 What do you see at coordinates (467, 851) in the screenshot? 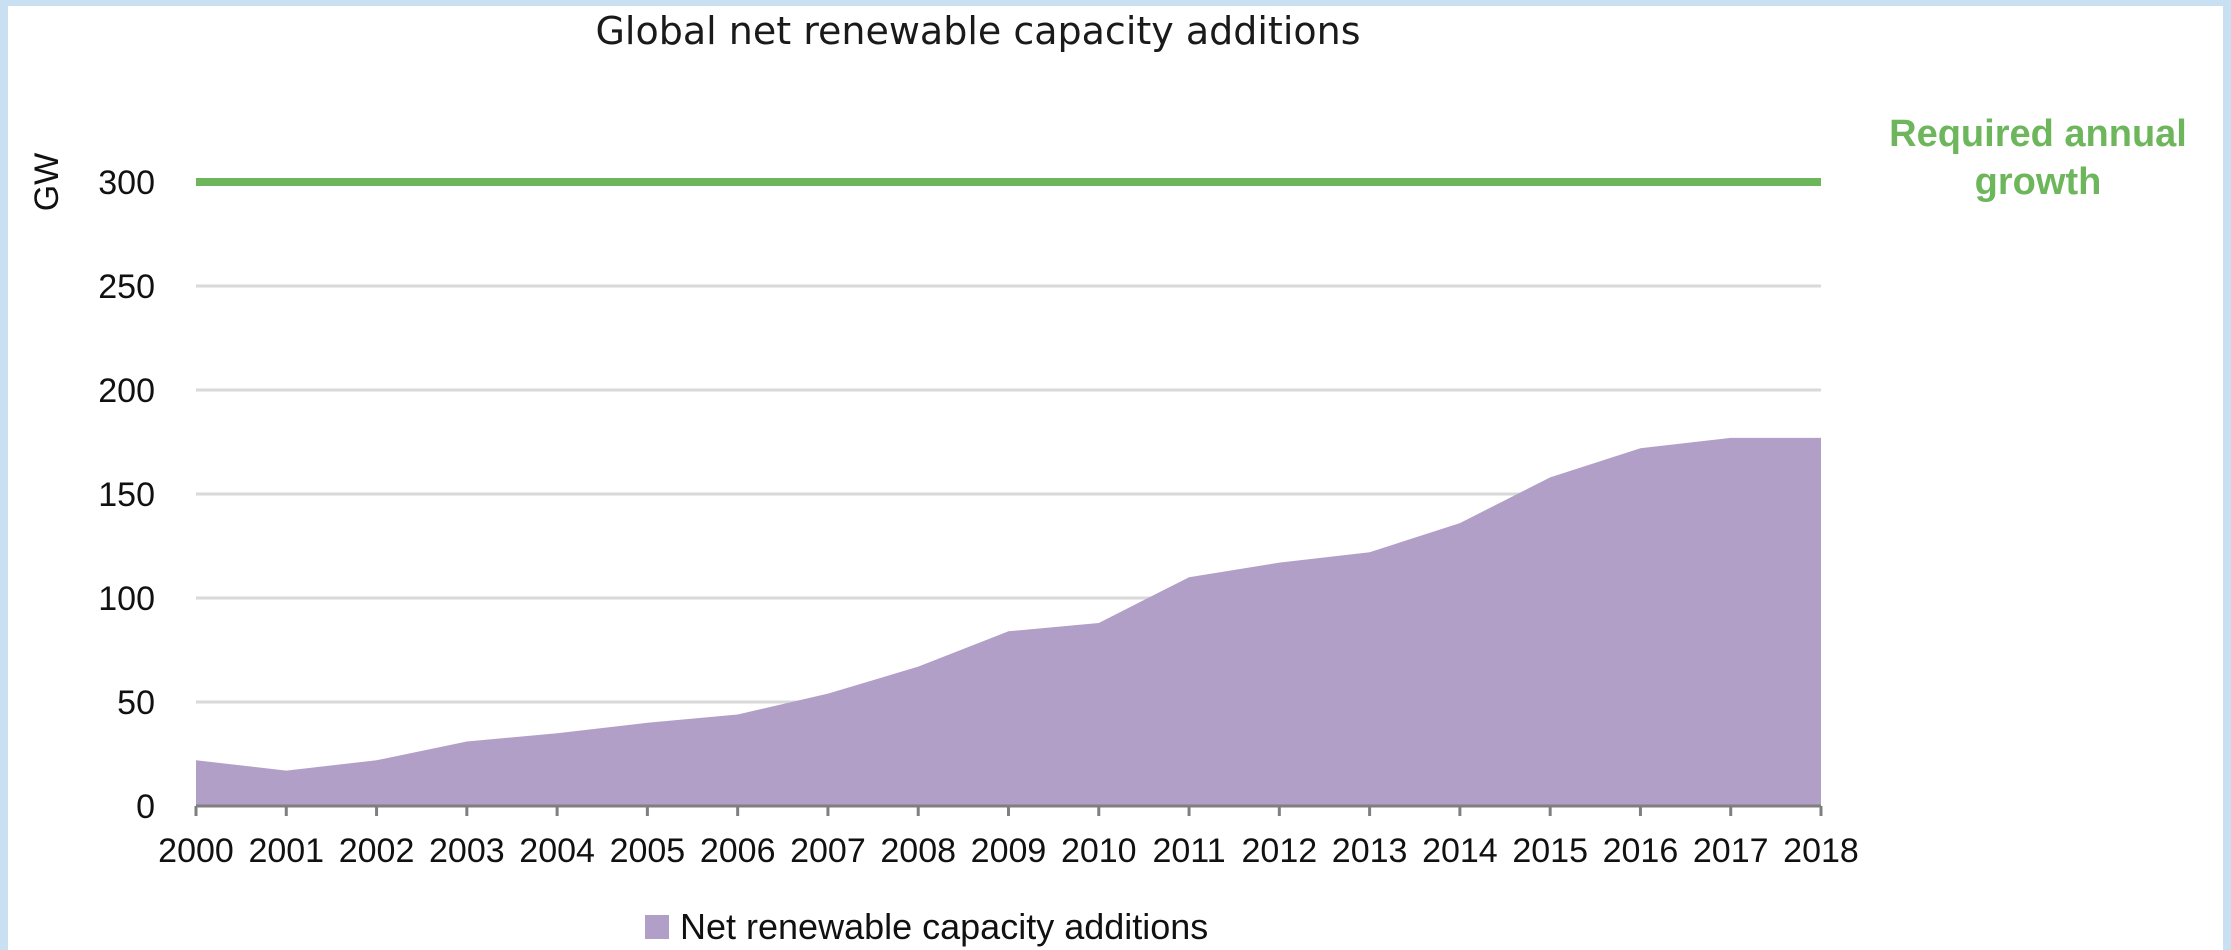
I see `x-tick-label: 2003` at bounding box center [467, 851].